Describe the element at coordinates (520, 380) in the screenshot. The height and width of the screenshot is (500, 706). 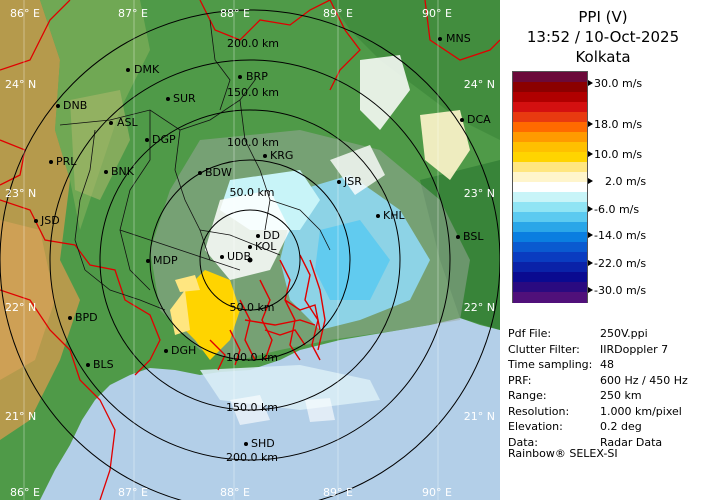
I see `metadata-key: PRF:` at that location.